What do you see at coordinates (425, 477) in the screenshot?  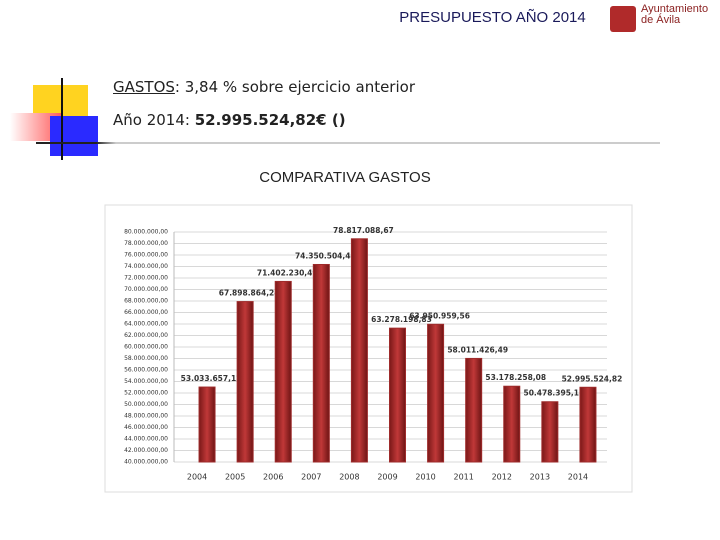 I see `x-tick-label: 2010` at bounding box center [425, 477].